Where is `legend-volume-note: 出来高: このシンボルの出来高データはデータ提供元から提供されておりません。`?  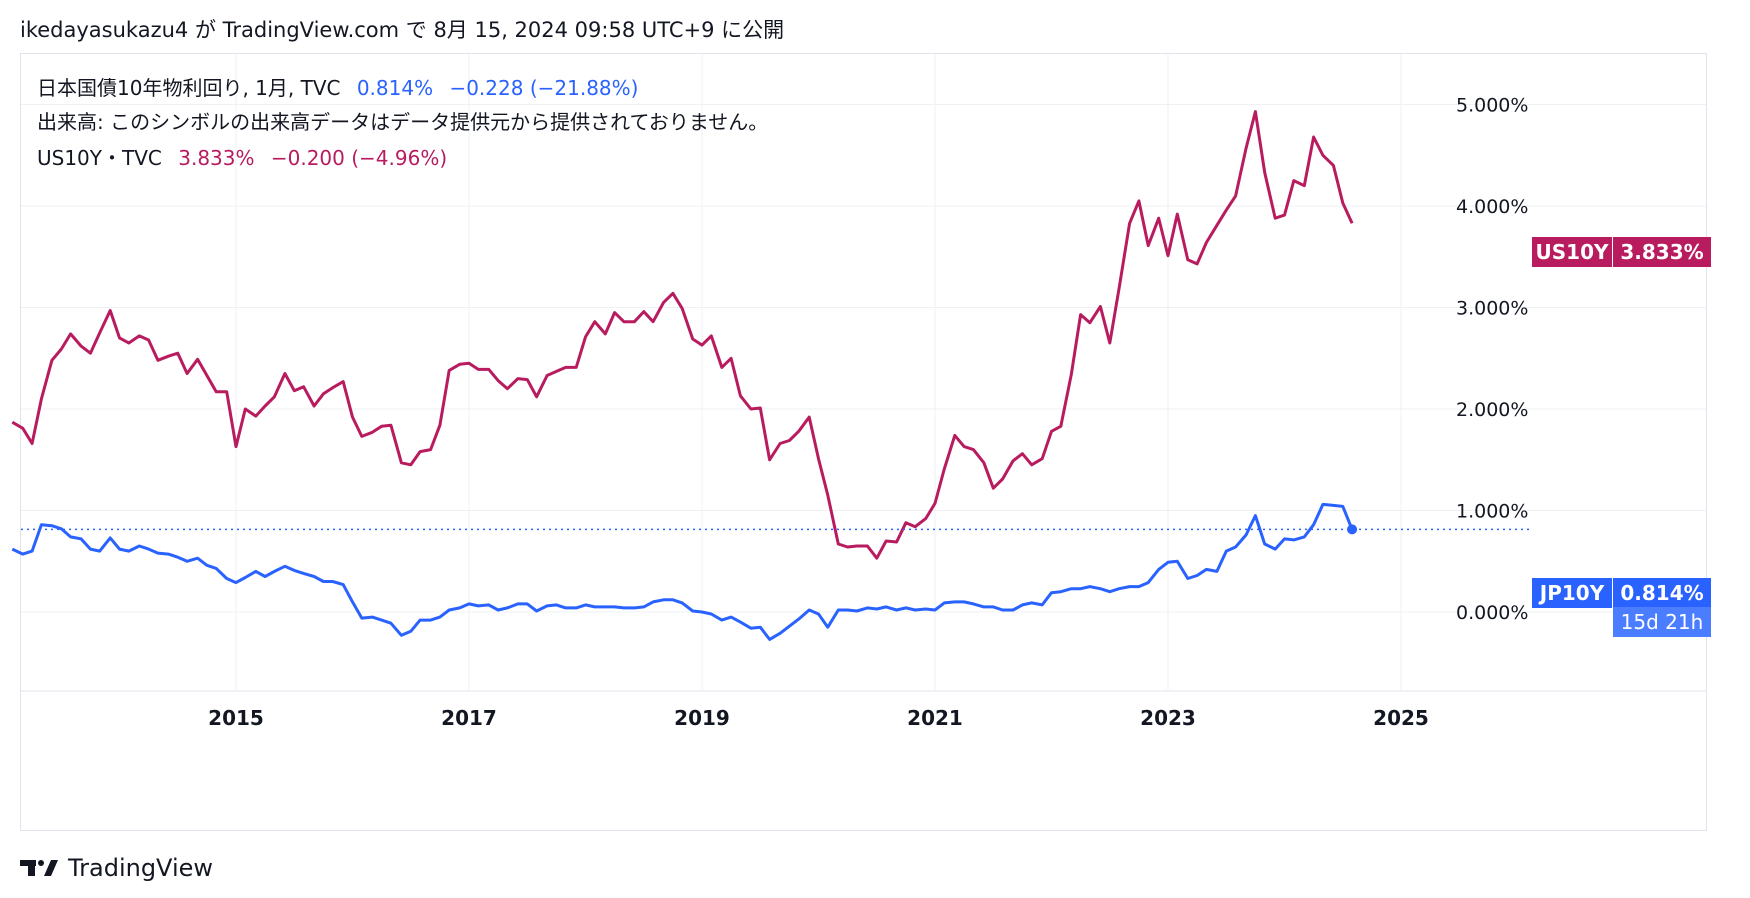
legend-volume-note: 出来高: このシンボルの出来高データはデータ提供元から提供されておりません。 is located at coordinates (402, 120).